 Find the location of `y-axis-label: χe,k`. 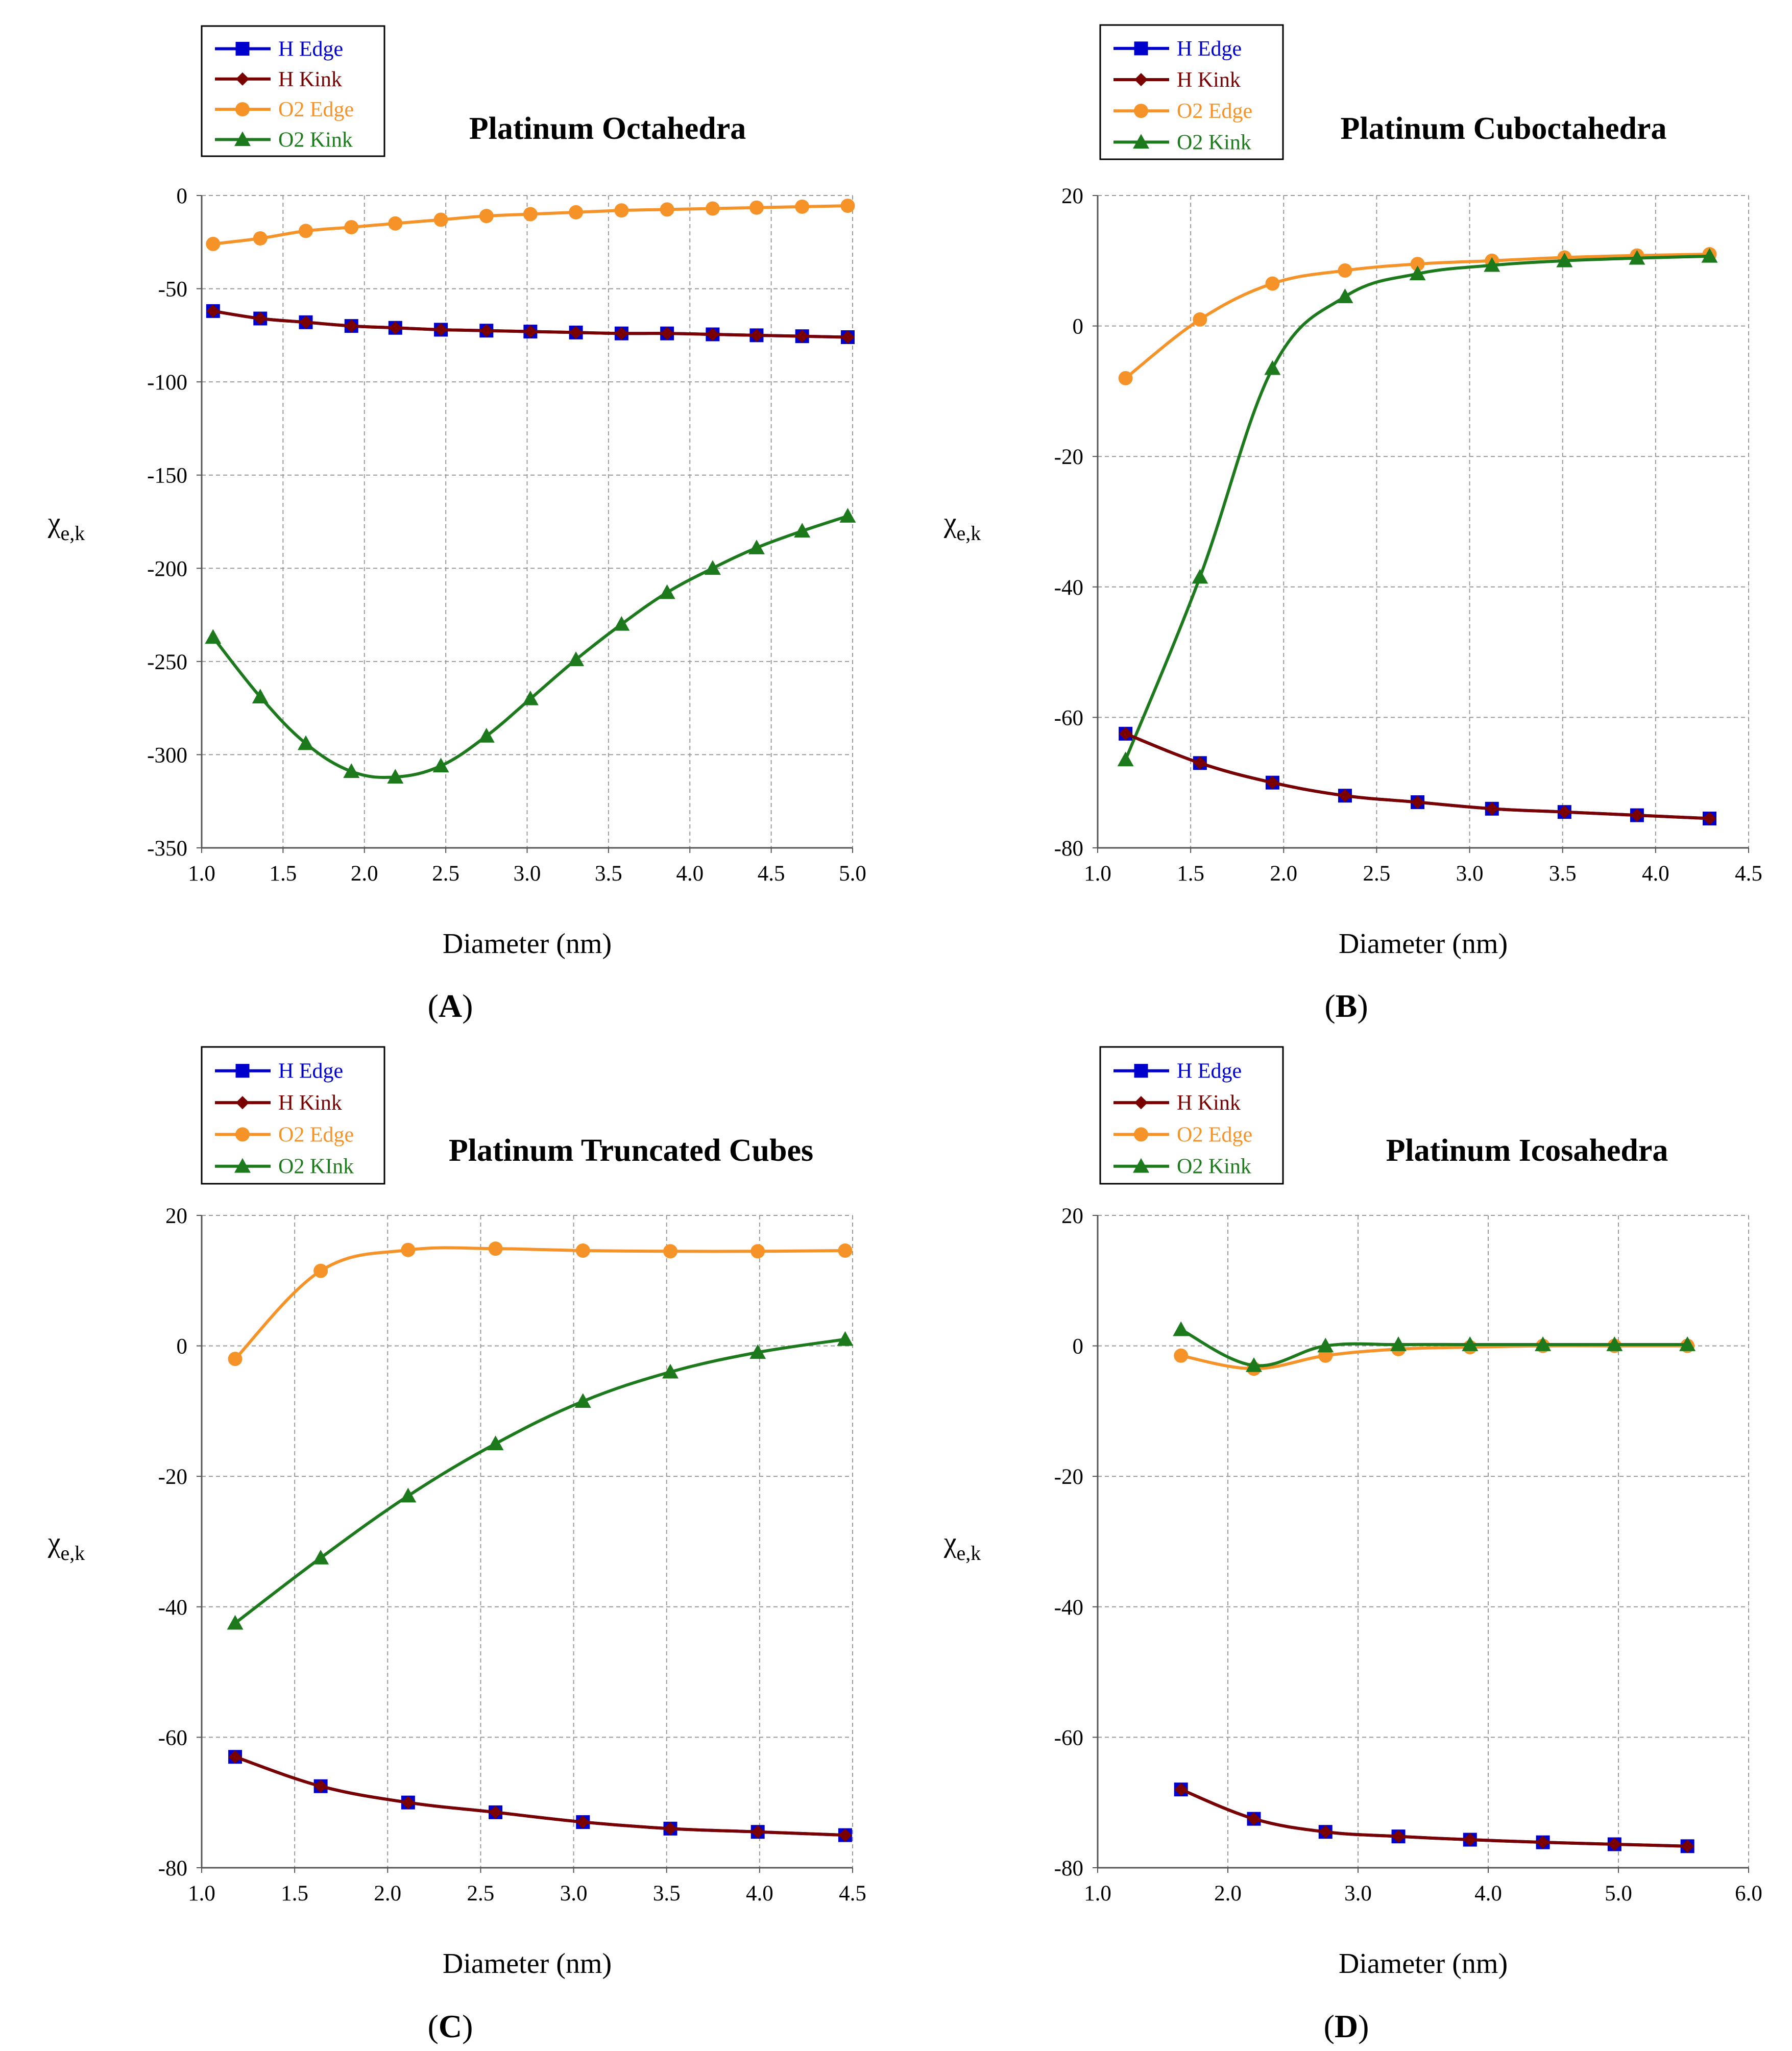

y-axis-label: χe,k is located at coordinates (66, 526).